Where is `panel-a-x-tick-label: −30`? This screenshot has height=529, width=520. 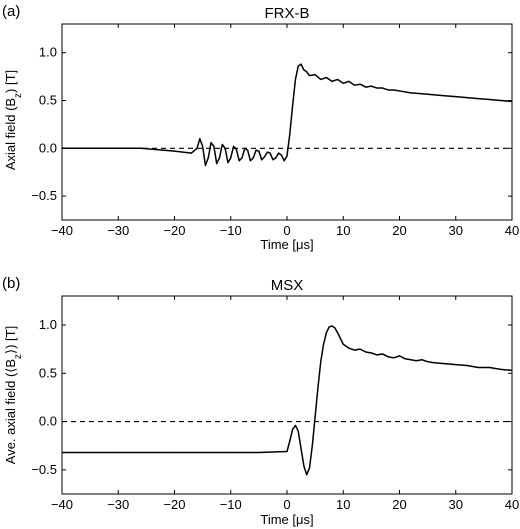 panel-a-x-tick-label: −30 is located at coordinates (118, 230).